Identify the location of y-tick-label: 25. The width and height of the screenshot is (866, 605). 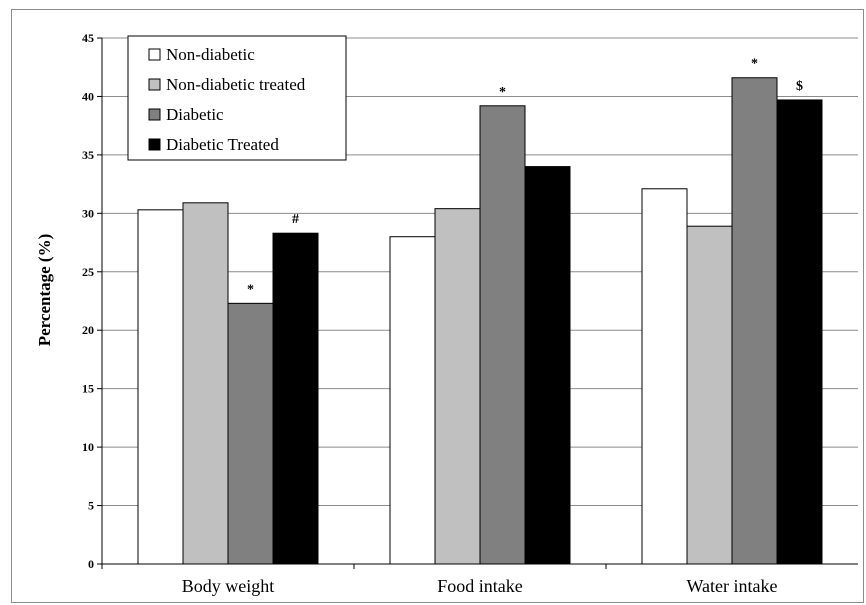
(88, 272).